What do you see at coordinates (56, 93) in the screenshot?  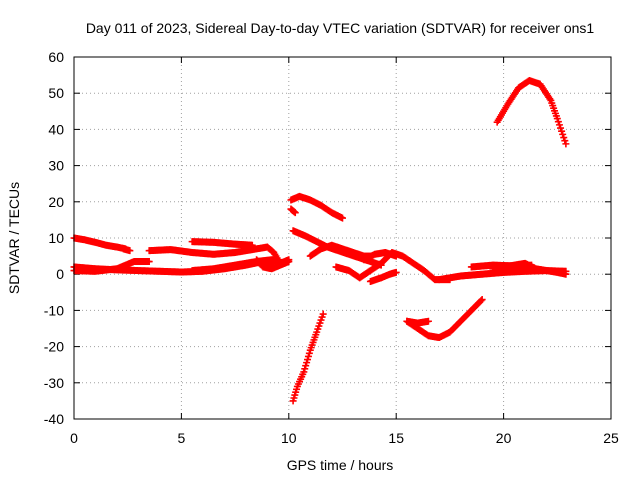 I see `y-tick-label: 50` at bounding box center [56, 93].